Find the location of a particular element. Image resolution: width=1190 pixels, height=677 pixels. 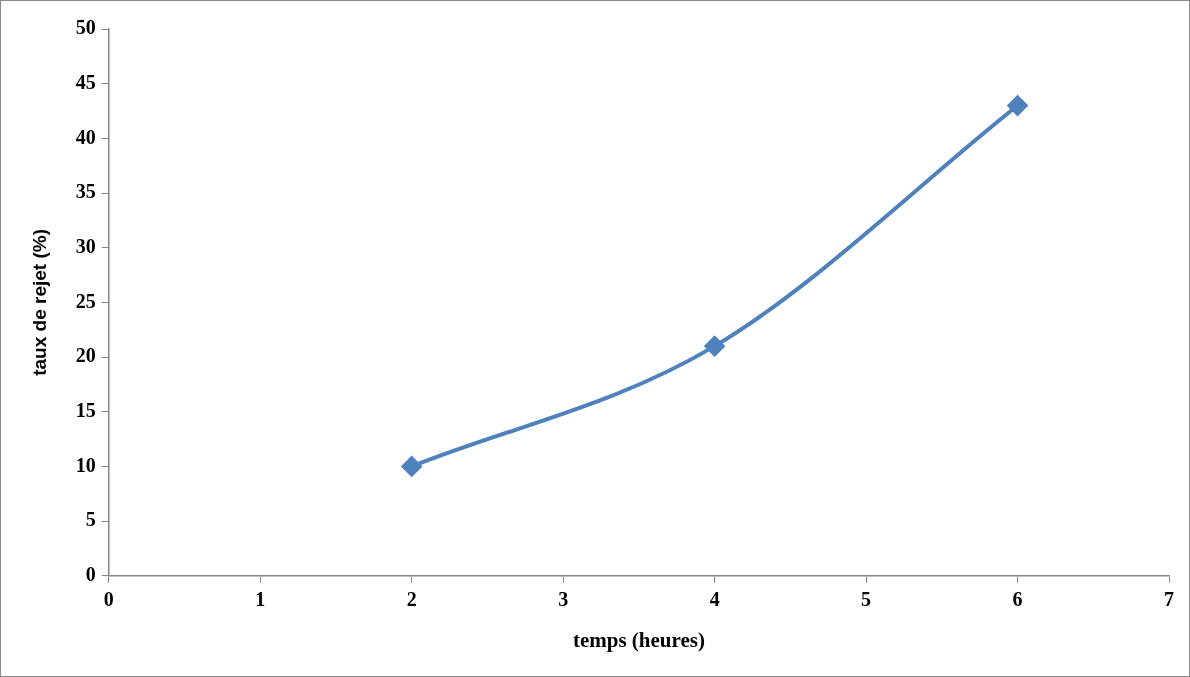

y-tick-label: 40 is located at coordinates (85, 136).